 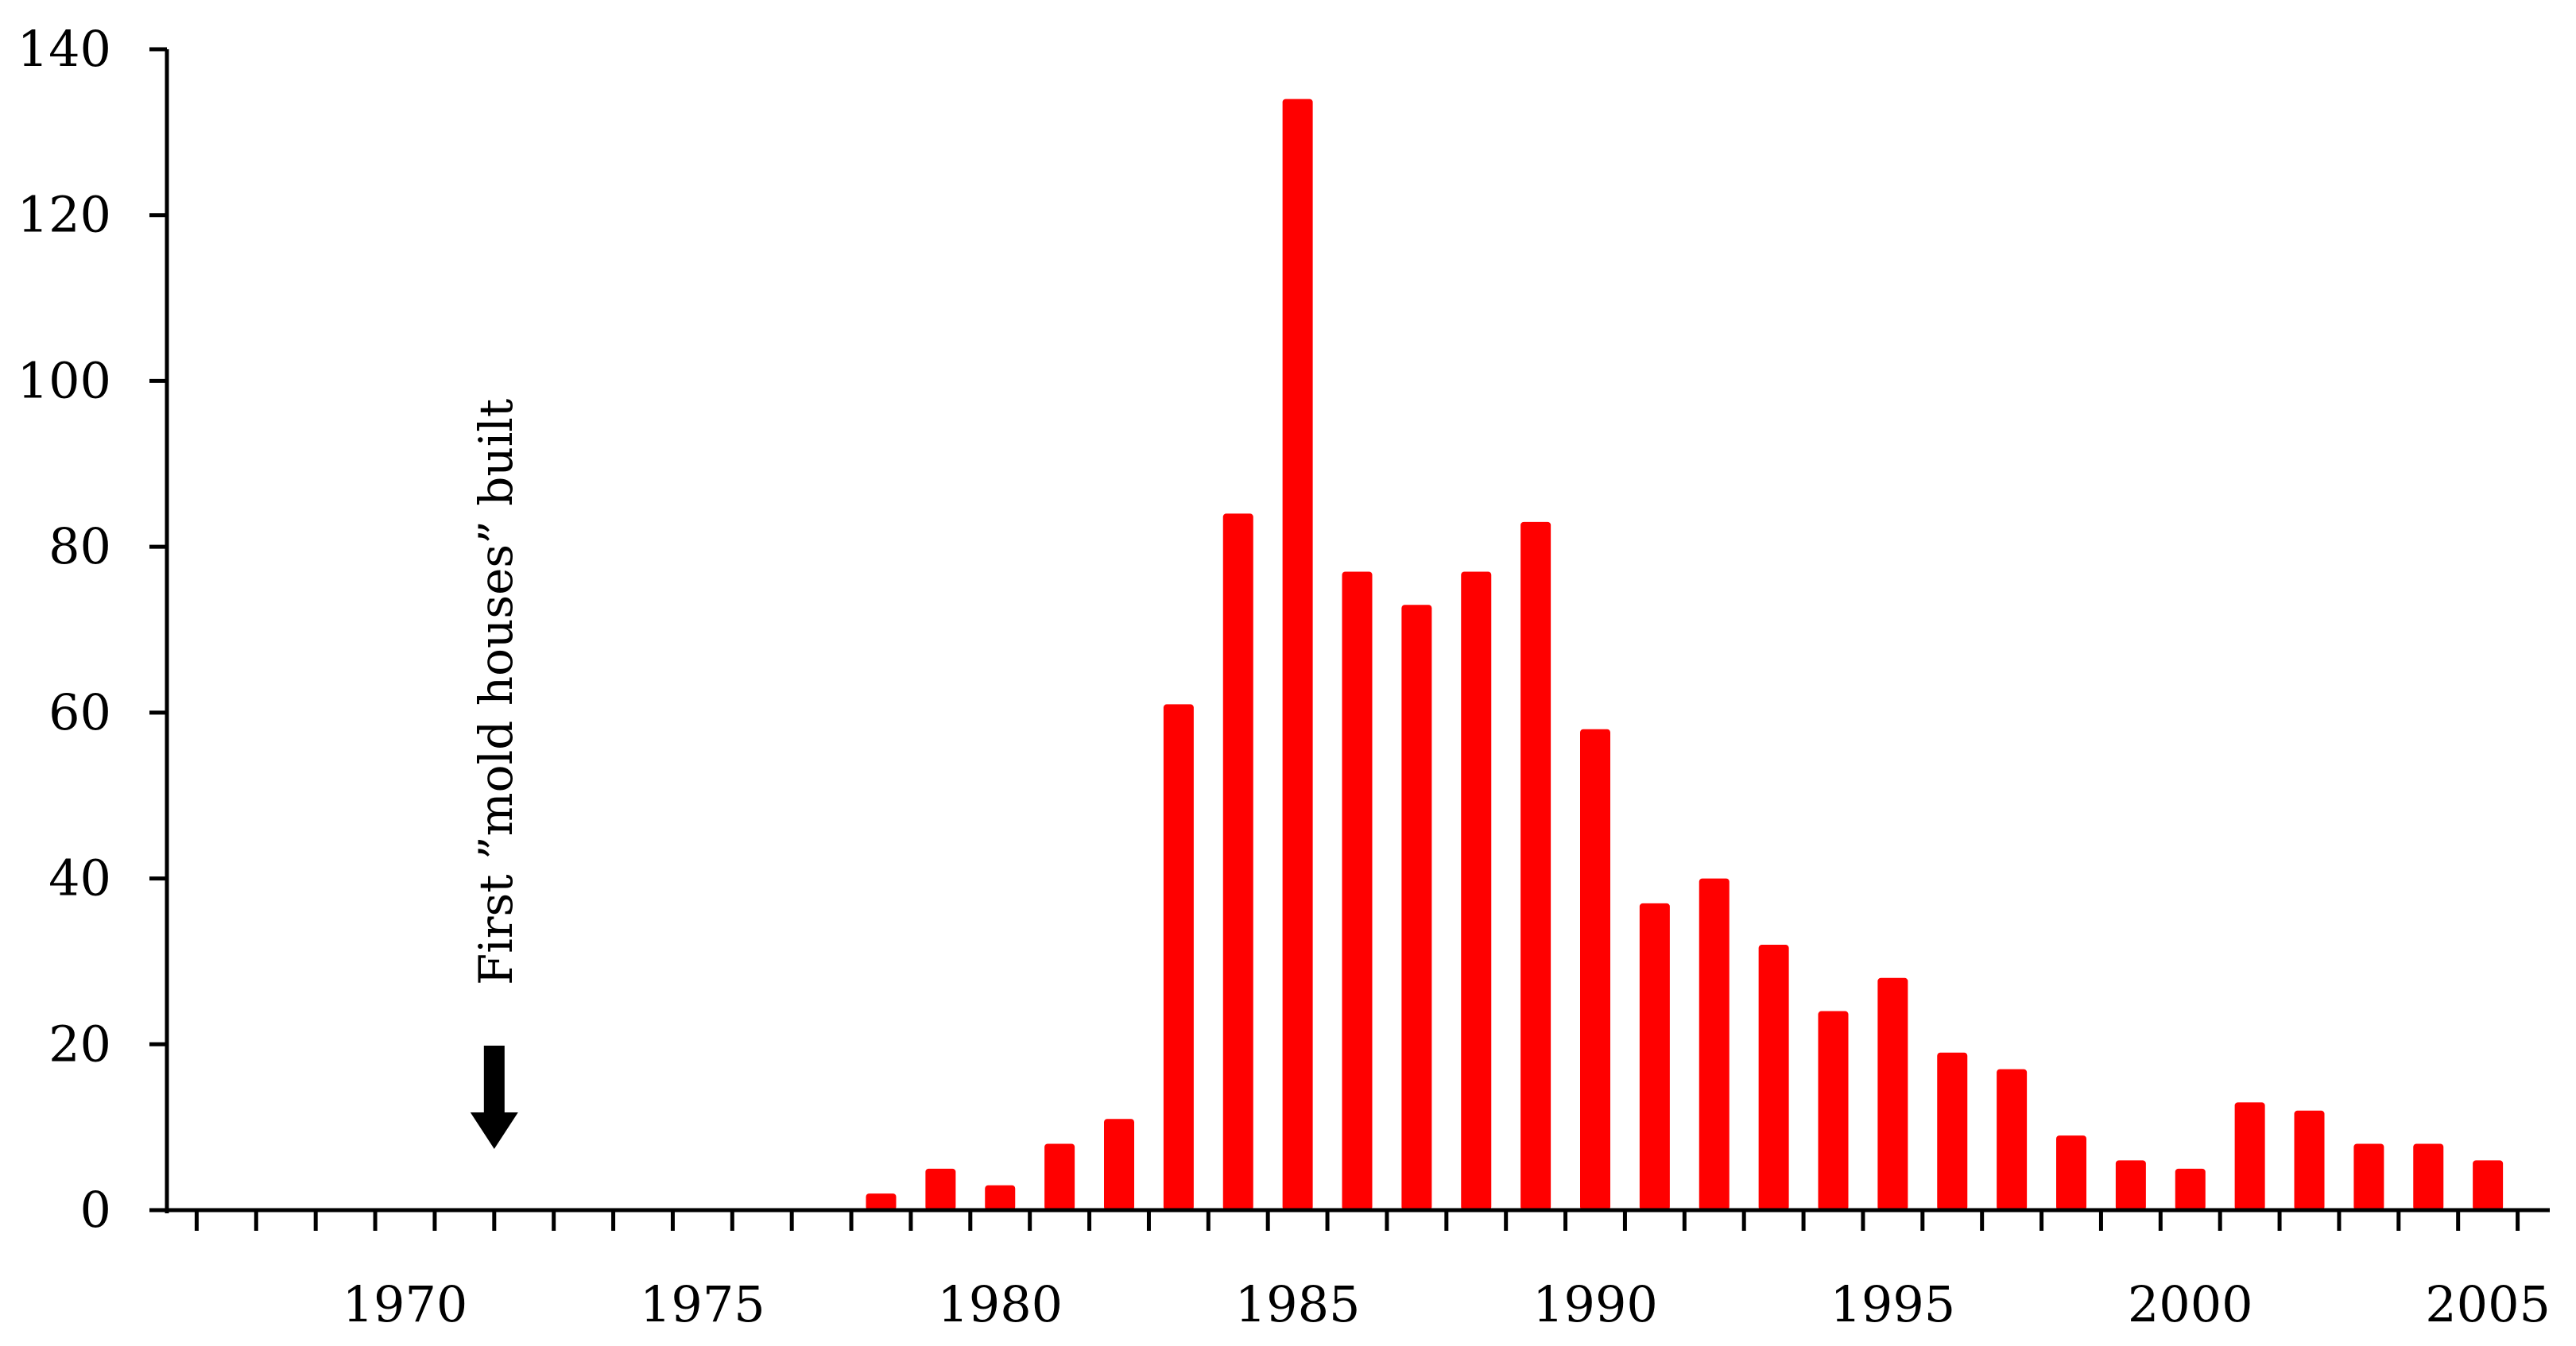 I want to click on bar-2000, so click(x=2190, y=1189).